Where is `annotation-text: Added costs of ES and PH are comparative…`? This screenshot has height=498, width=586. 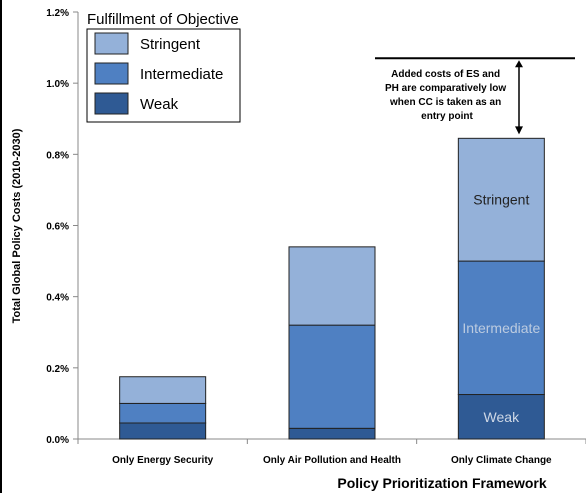 annotation-text: Added costs of ES and PH are comparative… is located at coordinates (447, 95).